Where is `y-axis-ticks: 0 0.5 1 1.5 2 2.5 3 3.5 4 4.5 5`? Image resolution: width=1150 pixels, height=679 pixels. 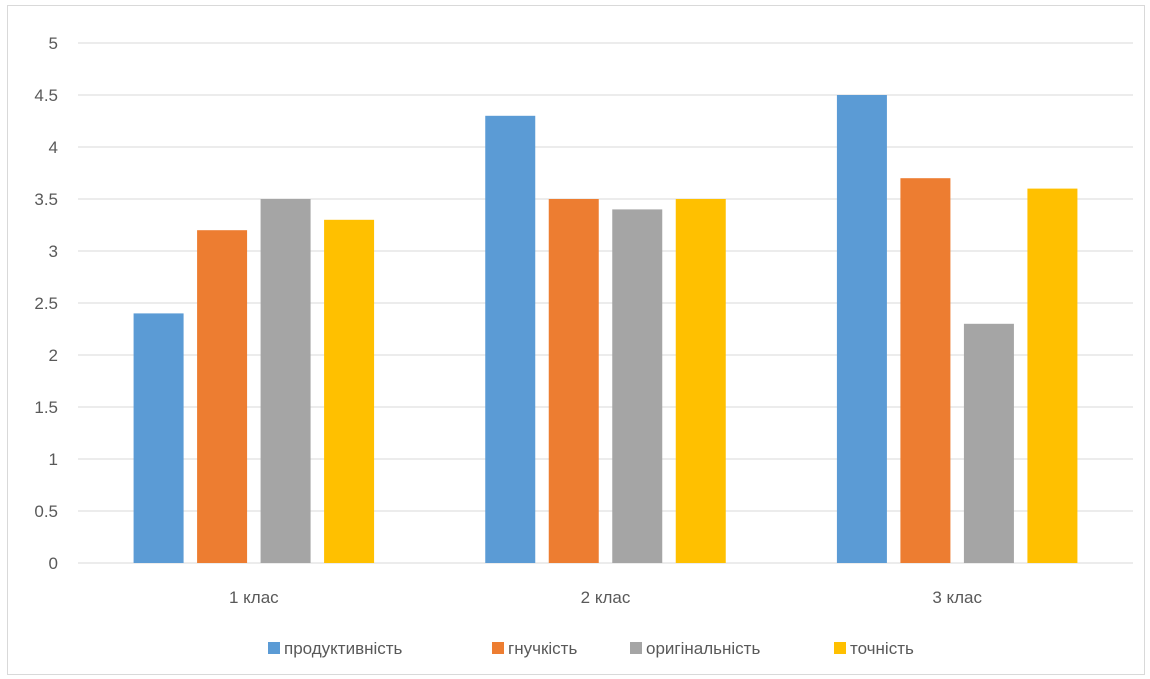
y-axis-ticks: 0 0.5 1 1.5 2 2.5 3 3.5 4 4.5 5 is located at coordinates (46, 303).